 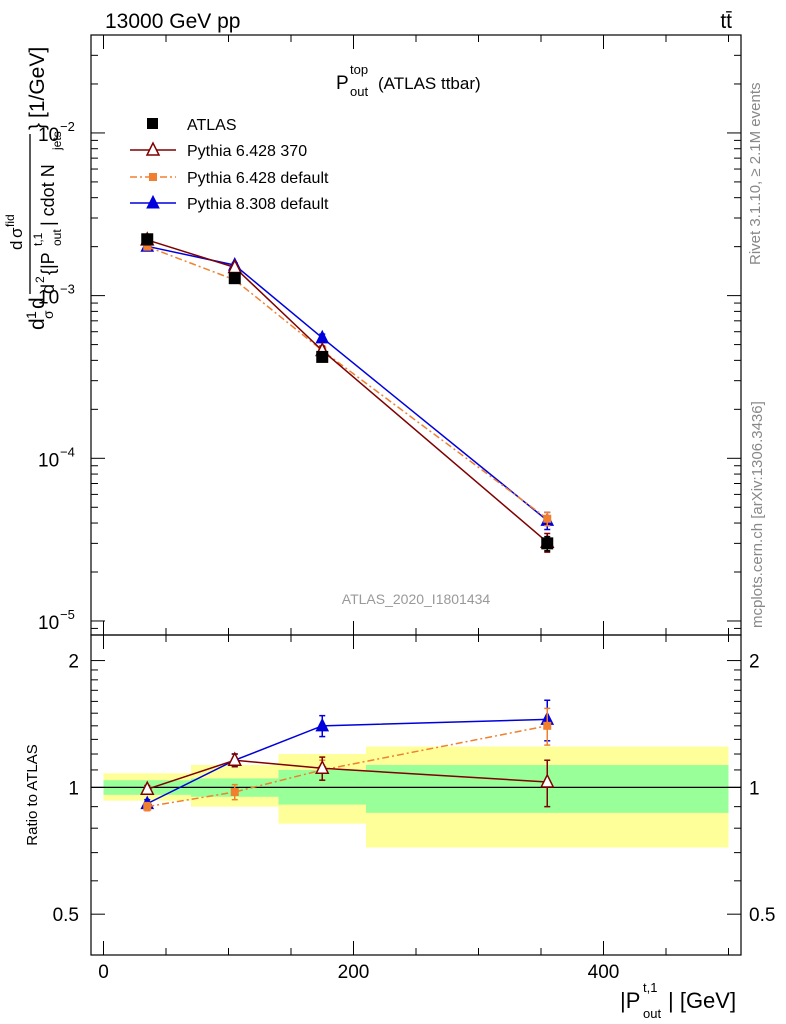 I want to click on ratio-marks, so click(x=347, y=755).